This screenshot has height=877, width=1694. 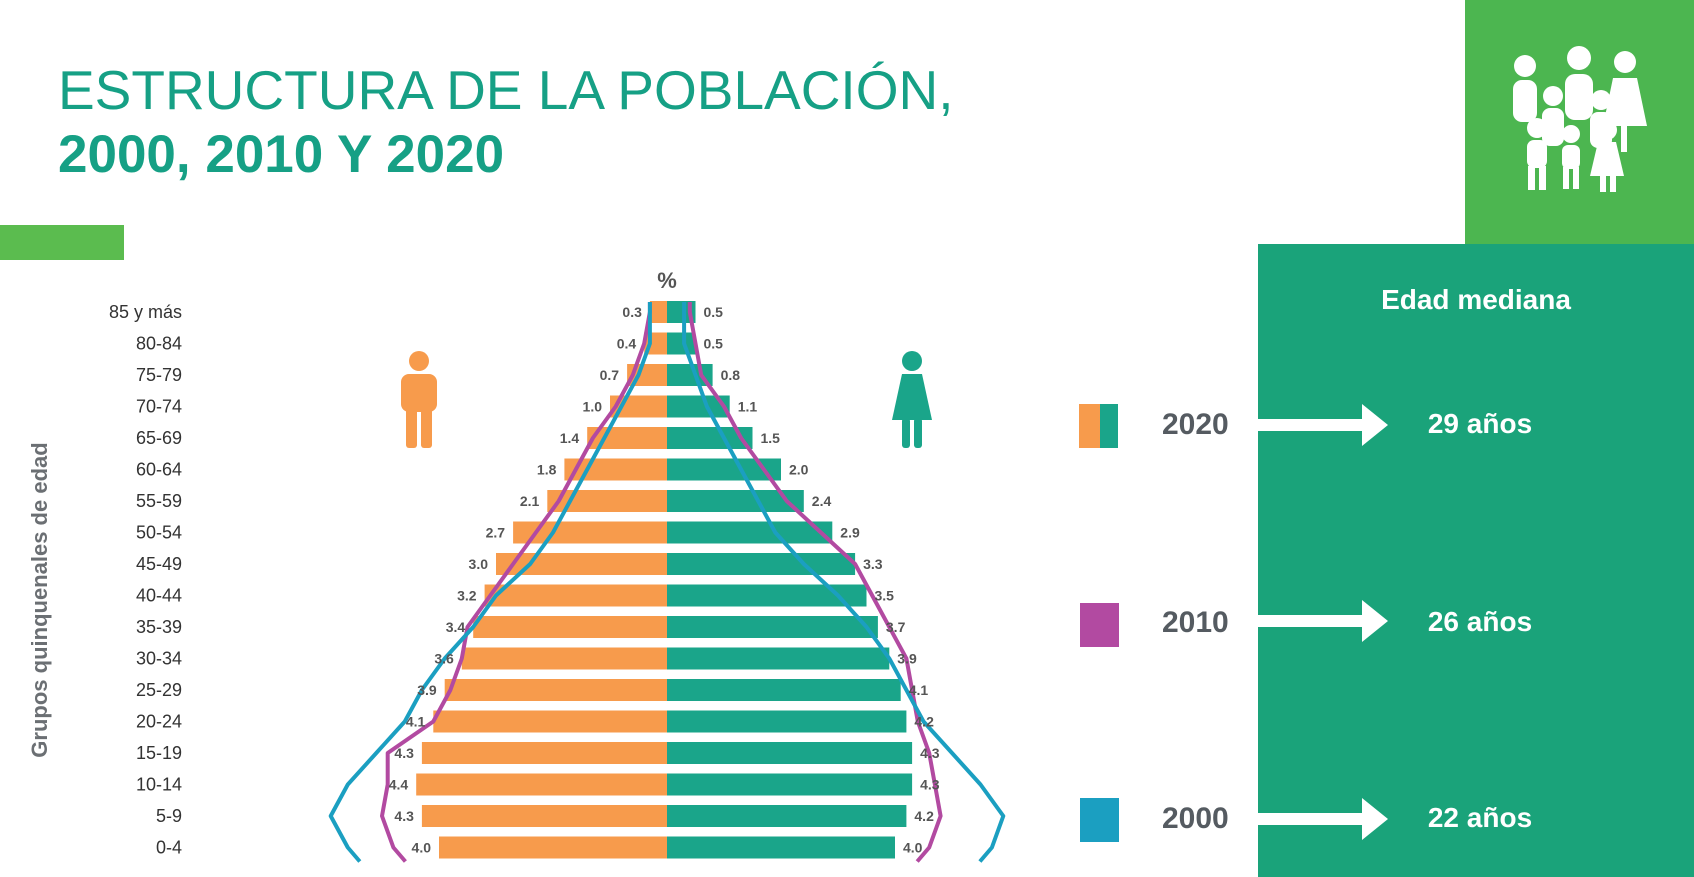 I want to click on male-person-icon, so click(x=419, y=399).